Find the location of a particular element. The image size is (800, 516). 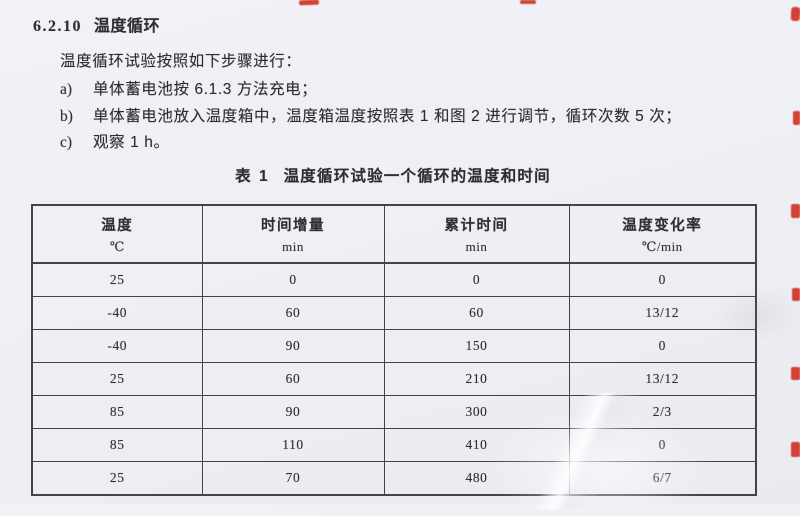

step-item: c) 观察 1 h。 is located at coordinates (115, 141).